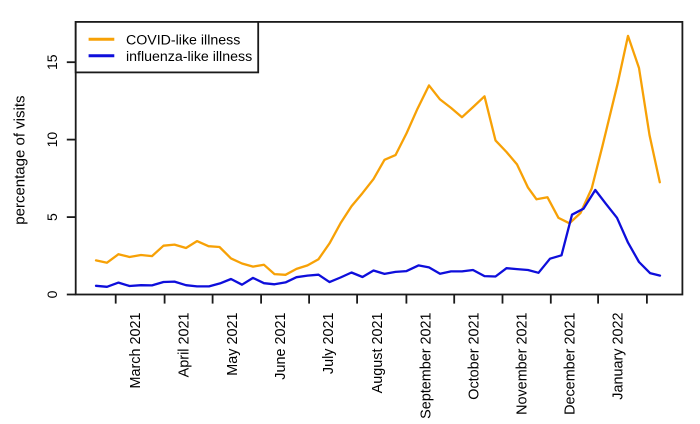 This screenshot has width=700, height=424. I want to click on svg-text: 15, so click(52, 62).